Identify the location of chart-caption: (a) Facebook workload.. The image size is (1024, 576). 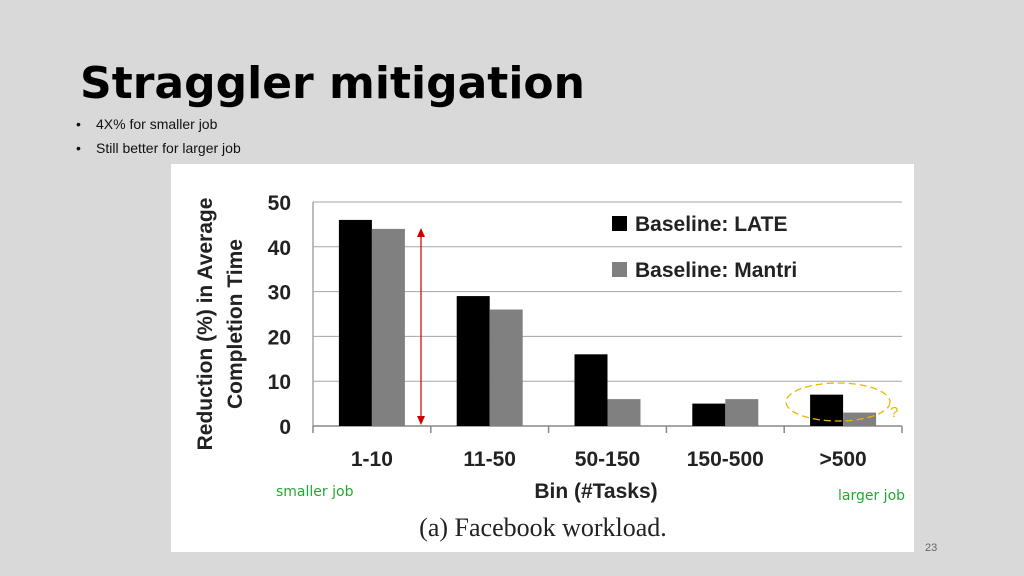
(543, 527).